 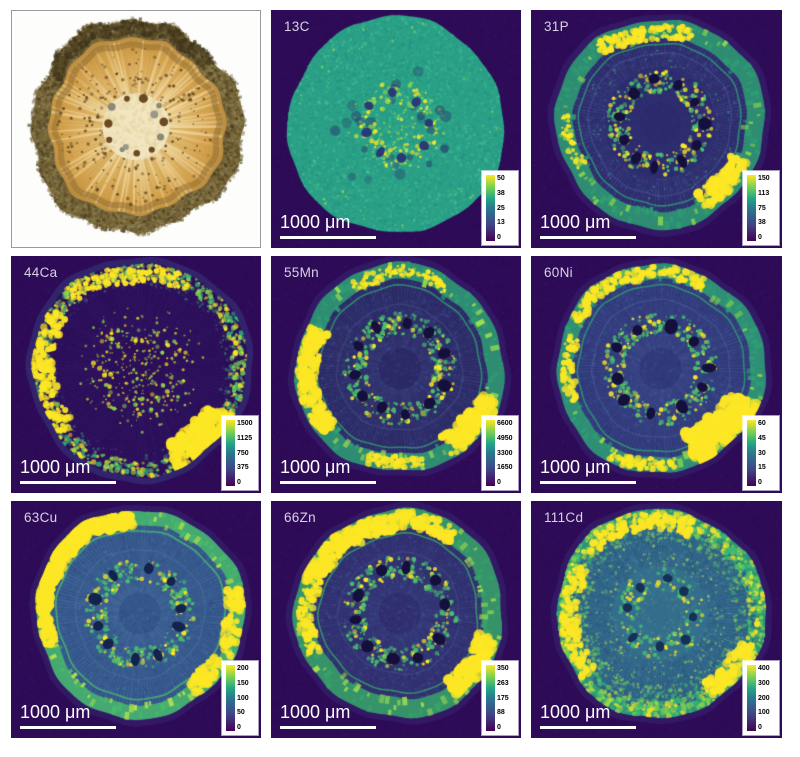 I want to click on panel-label: 44Ca, so click(x=41, y=272).